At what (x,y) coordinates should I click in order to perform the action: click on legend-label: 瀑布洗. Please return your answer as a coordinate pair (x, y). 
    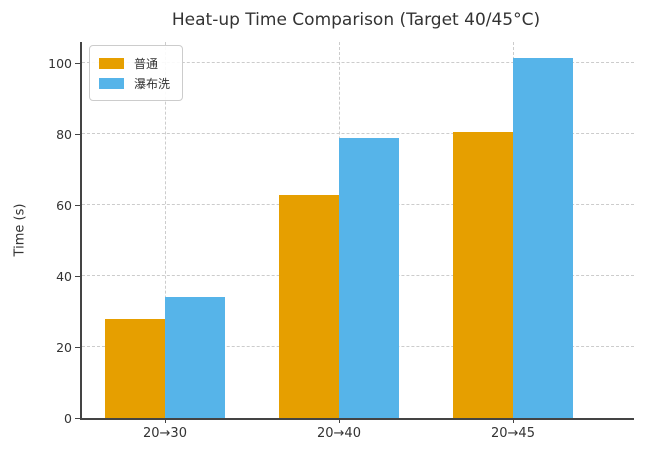
    Looking at the image, I should click on (152, 83).